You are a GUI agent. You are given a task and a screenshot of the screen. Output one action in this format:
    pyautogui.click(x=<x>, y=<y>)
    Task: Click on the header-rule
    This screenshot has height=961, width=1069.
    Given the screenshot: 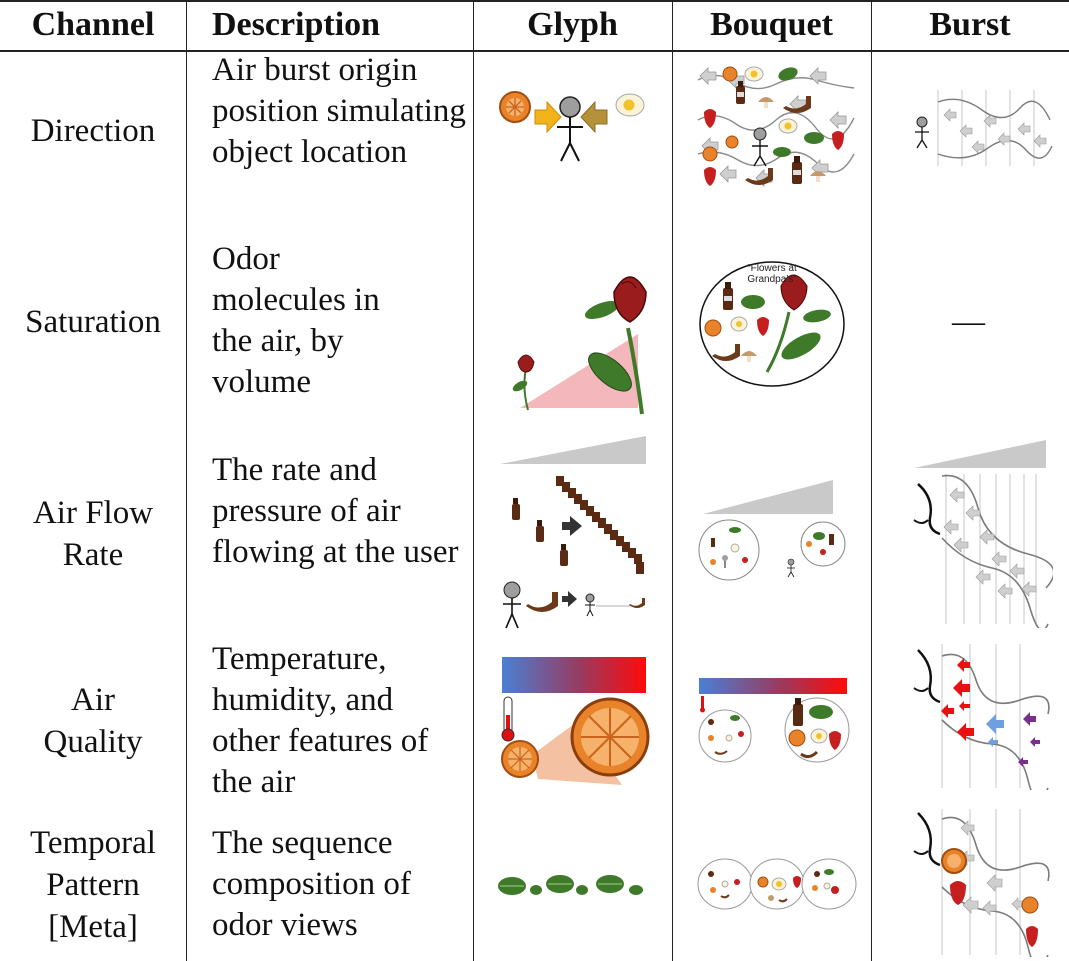 What is the action you would take?
    pyautogui.click(x=534, y=51)
    